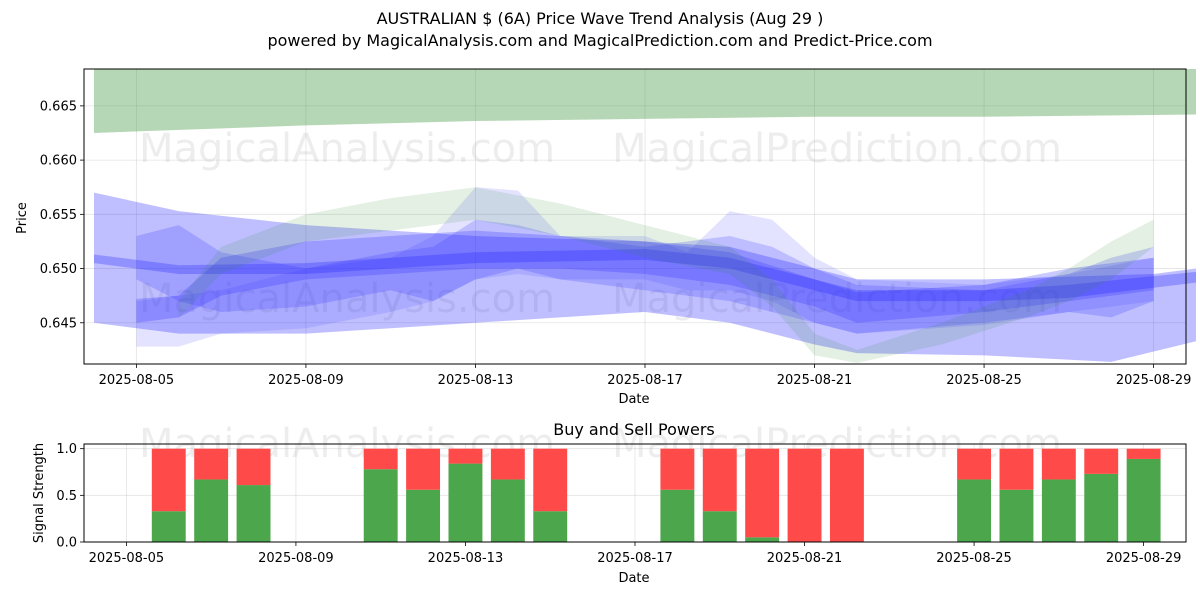 The width and height of the screenshot is (1200, 600). What do you see at coordinates (656, 495) in the screenshot?
I see `buy-sell-bars` at bounding box center [656, 495].